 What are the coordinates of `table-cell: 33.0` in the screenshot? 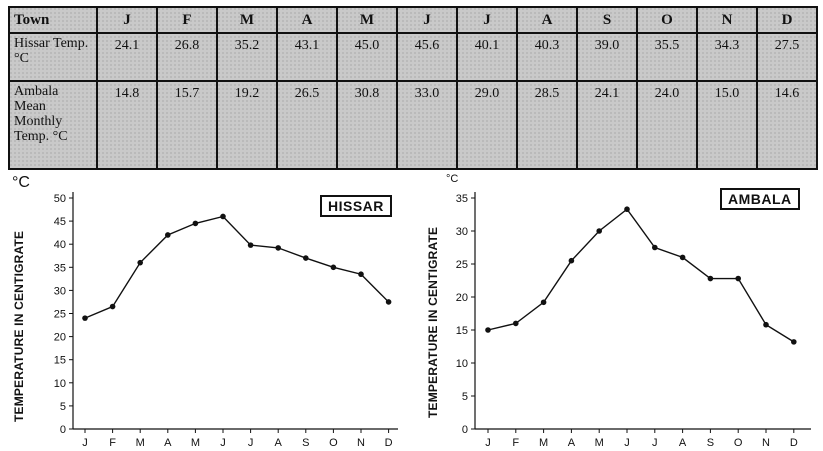 It's located at (427, 125).